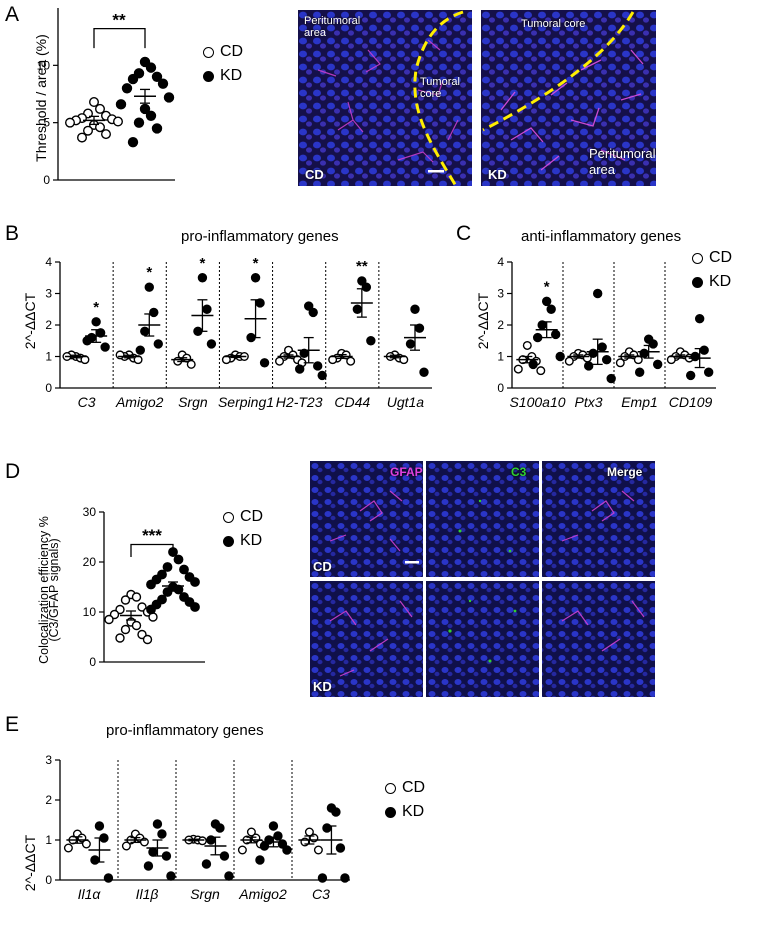 The width and height of the screenshot is (766, 934). I want to click on micrograph-grid-d: GFAP C3 Merge CD KD, so click(482, 579).